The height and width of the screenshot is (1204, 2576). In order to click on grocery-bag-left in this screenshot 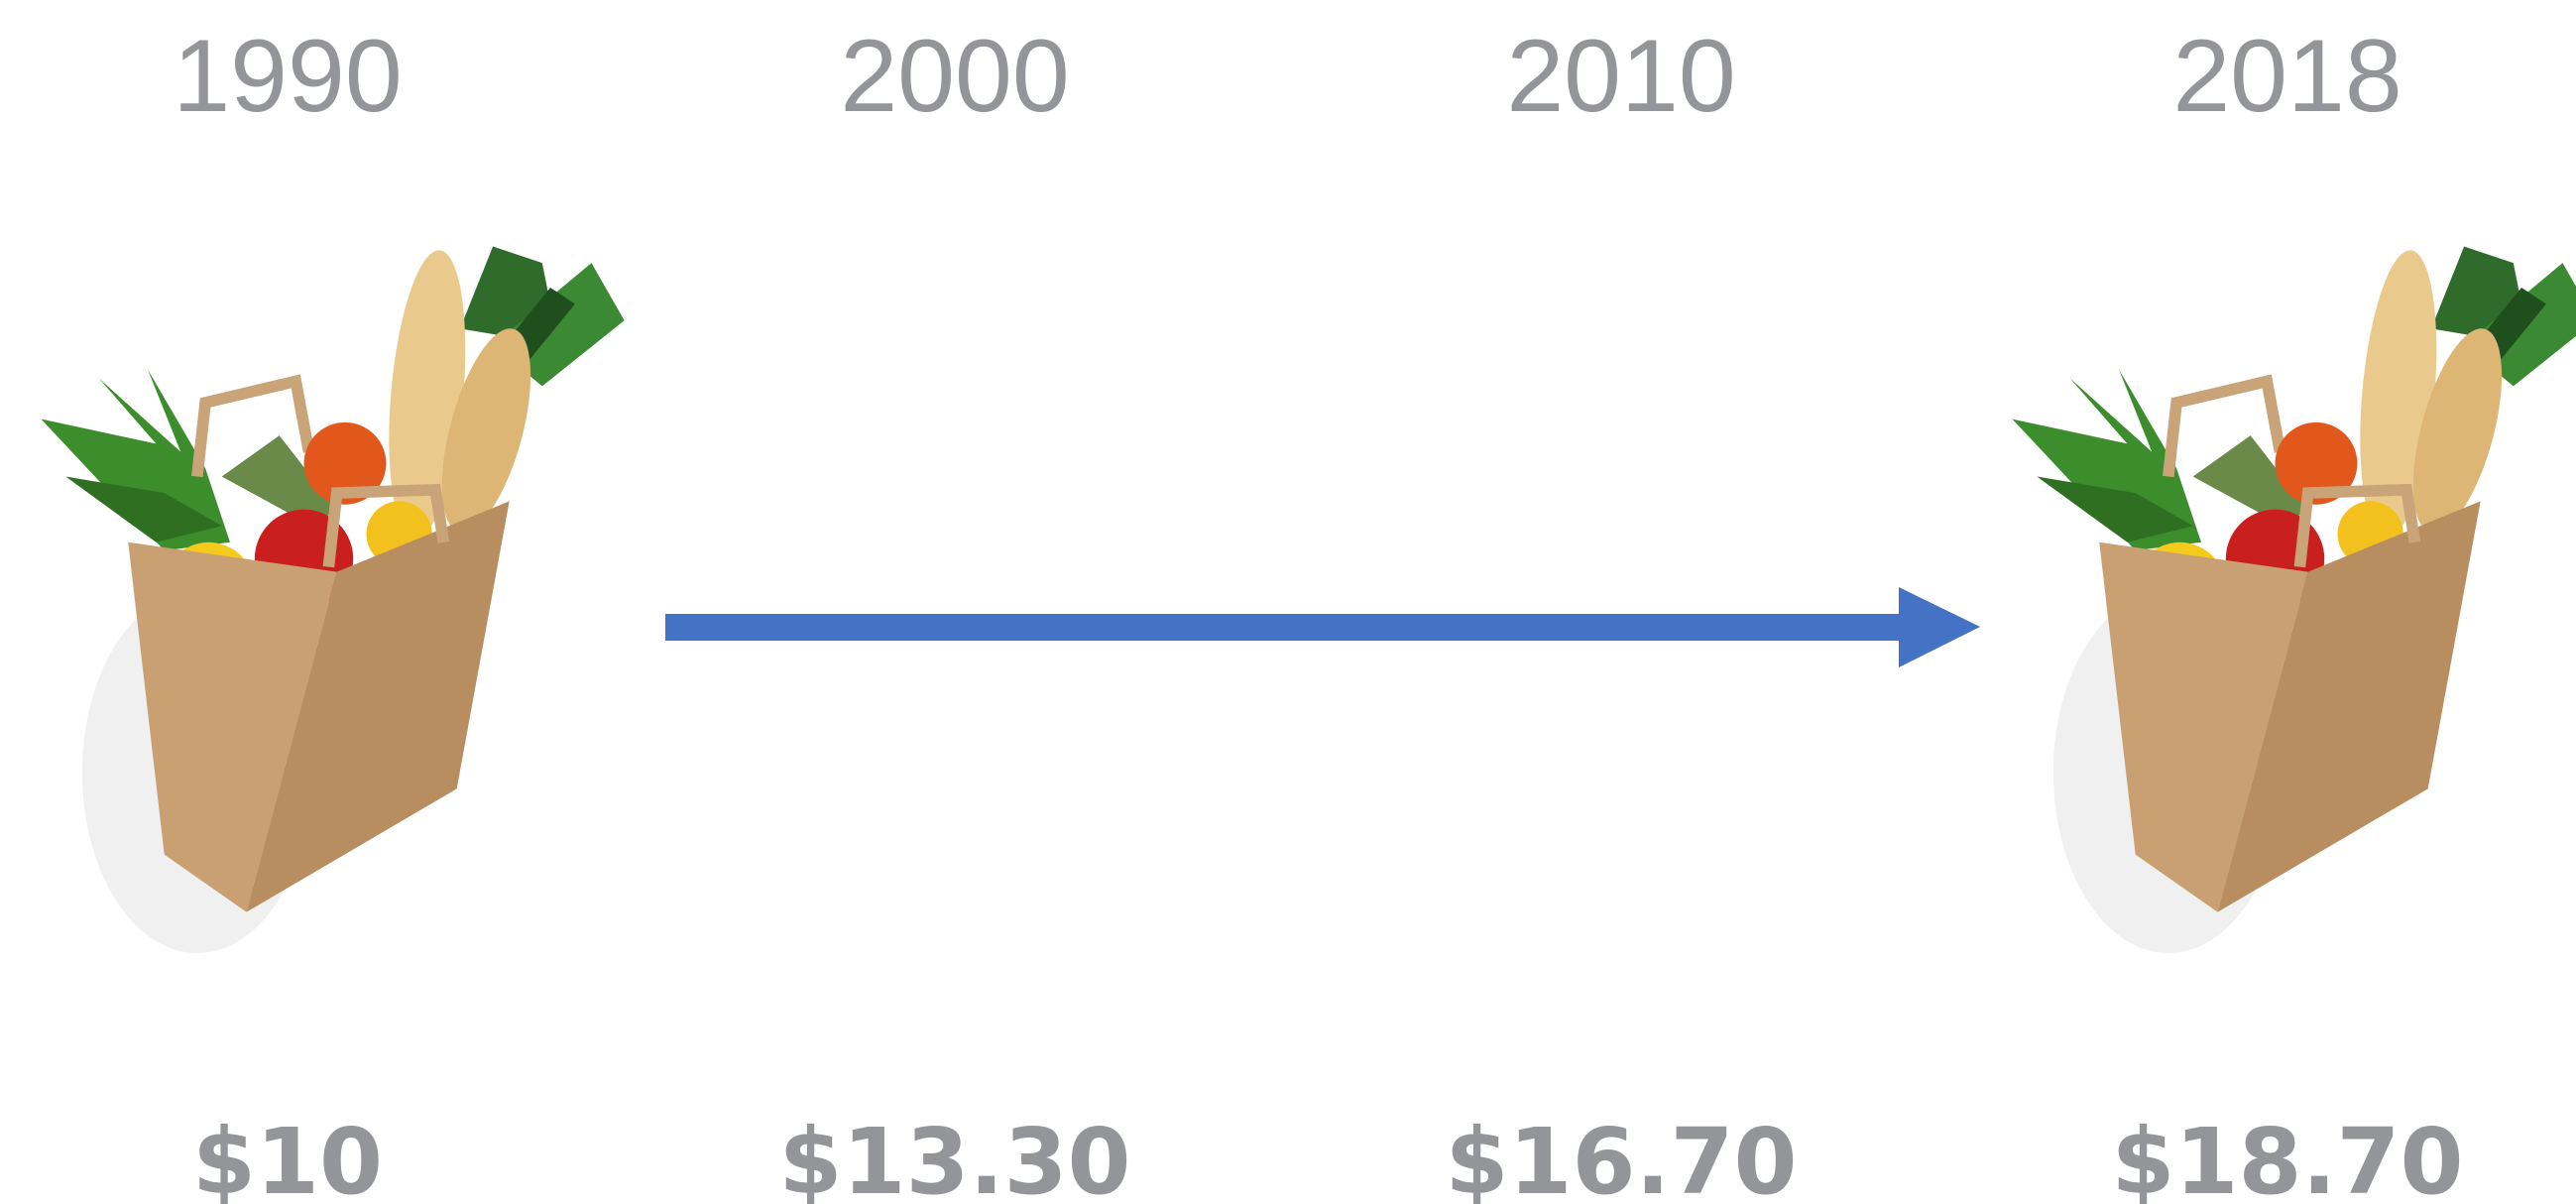, I will do `click(332, 601)`.